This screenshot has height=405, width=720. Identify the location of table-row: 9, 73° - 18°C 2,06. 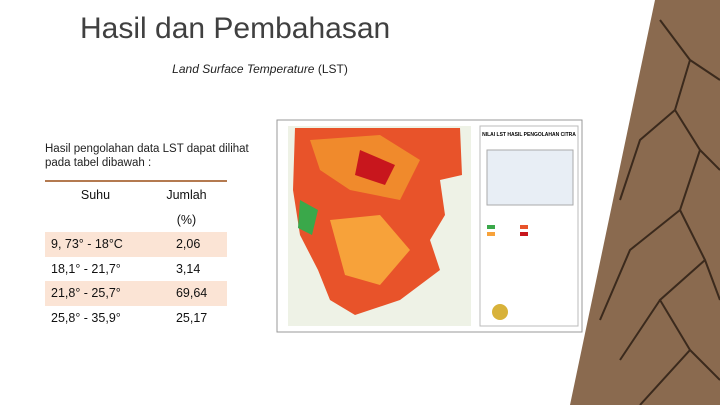
(136, 244).